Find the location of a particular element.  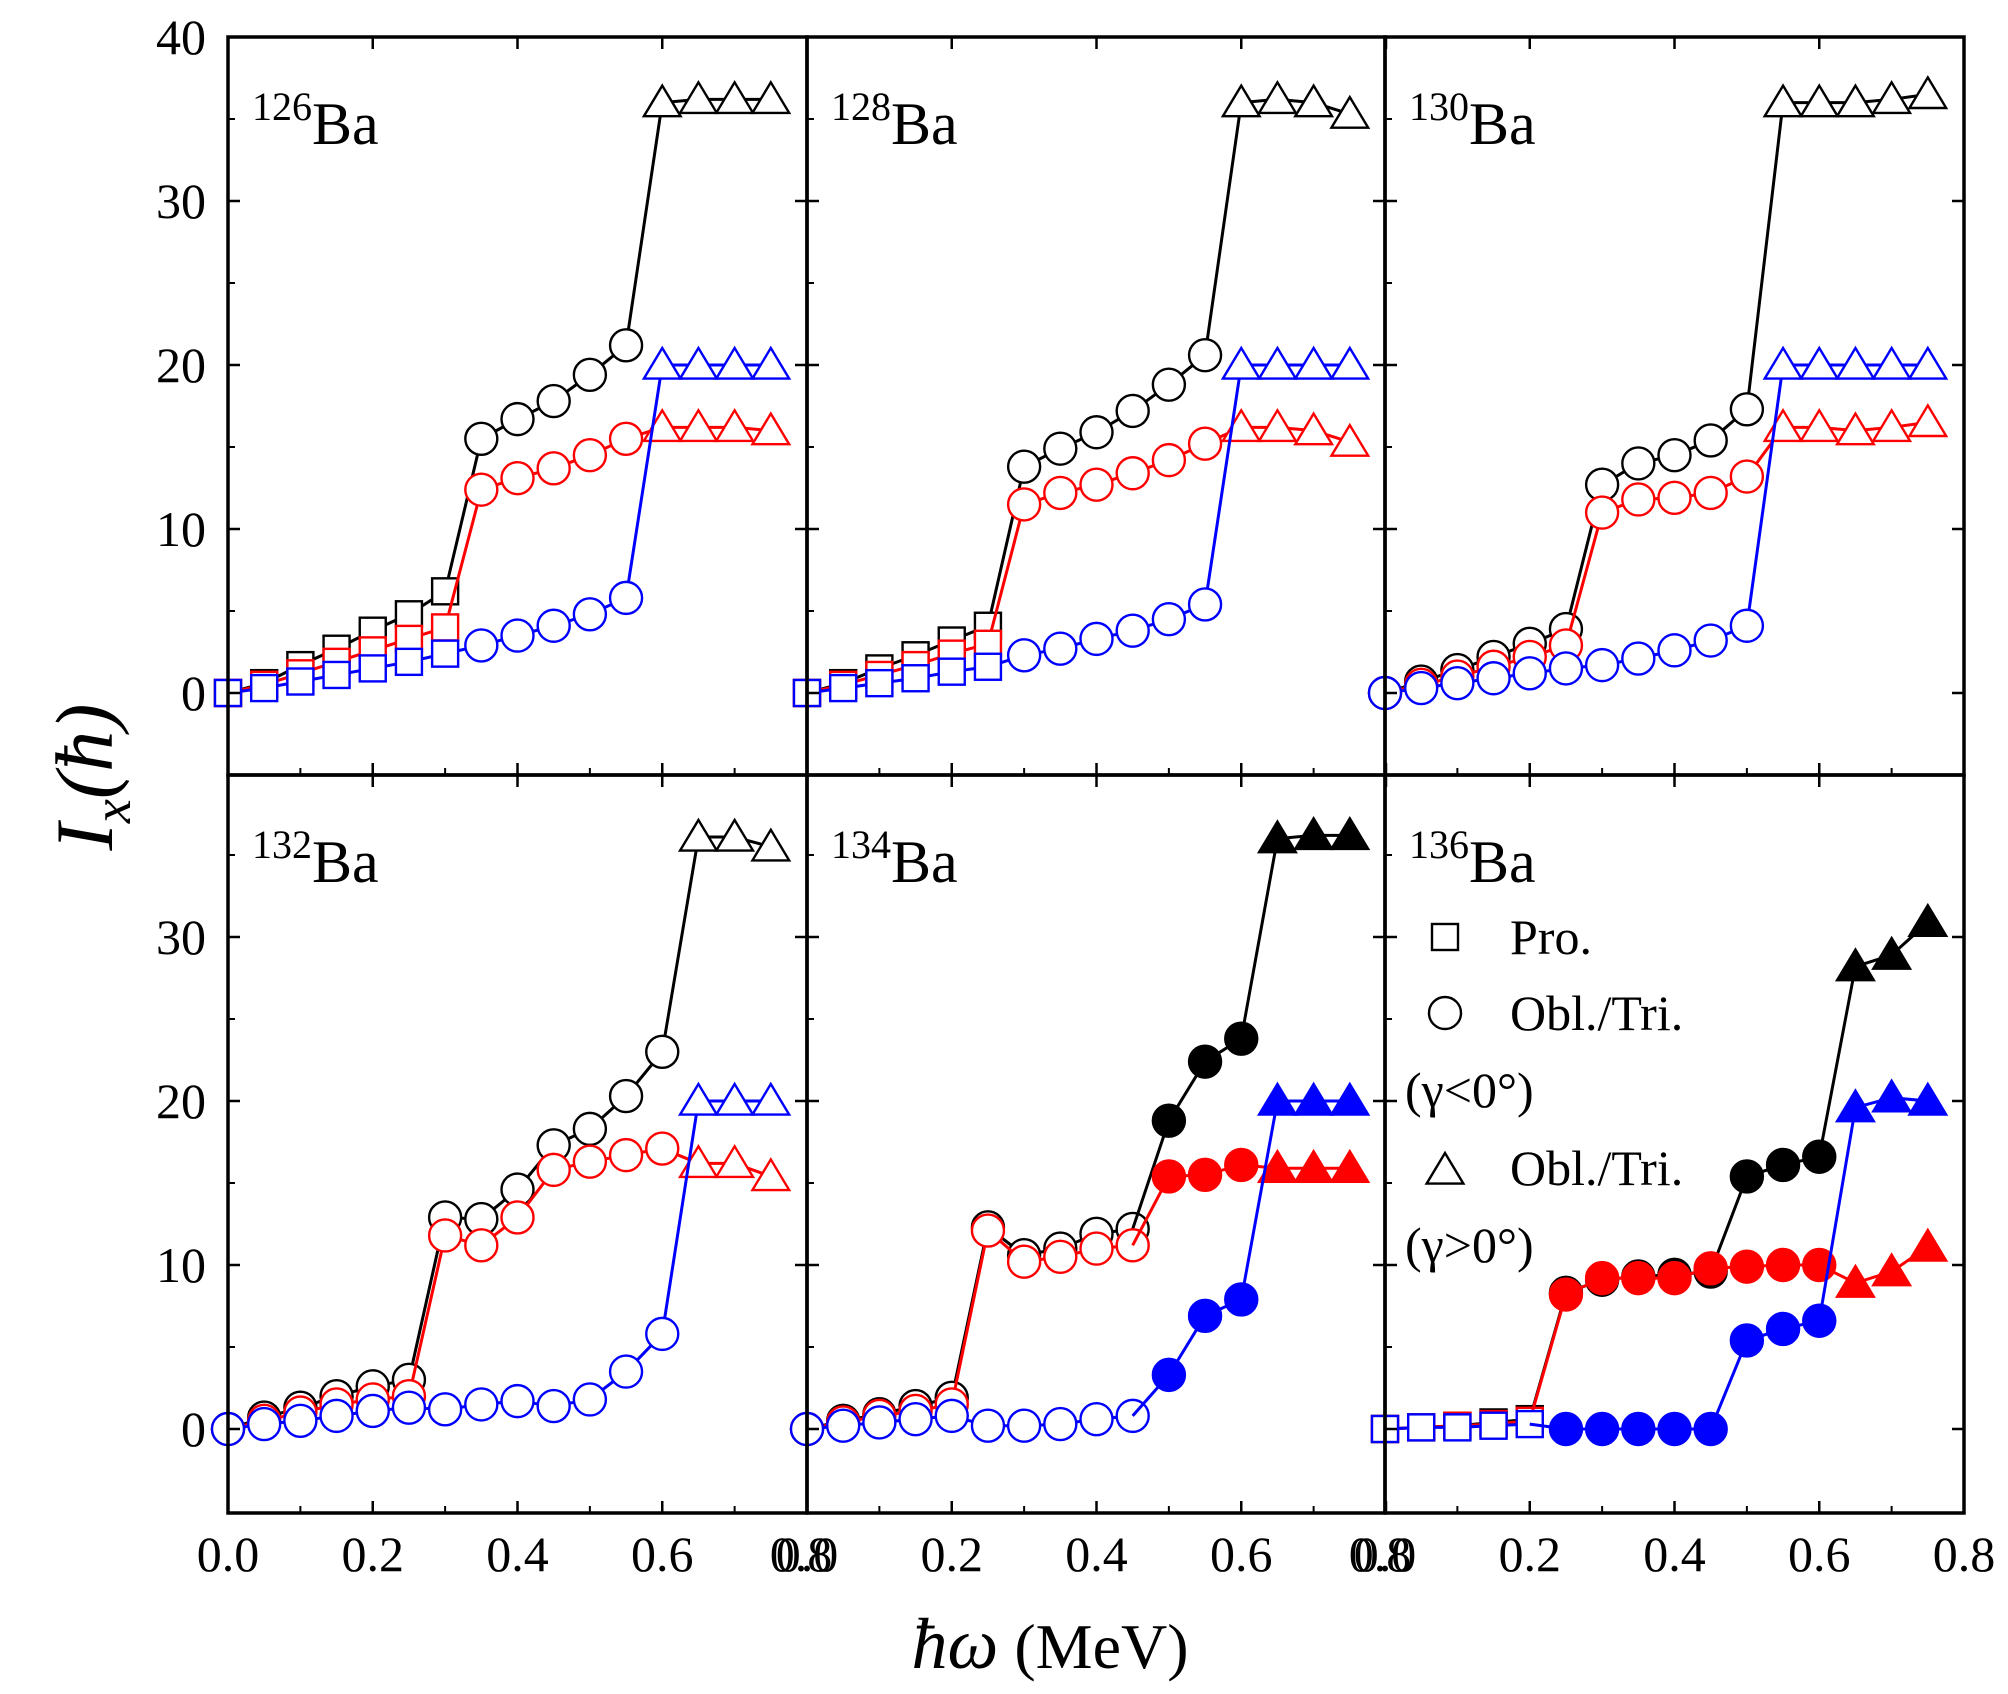

panel-label: 128Ba is located at coordinates (894, 120).